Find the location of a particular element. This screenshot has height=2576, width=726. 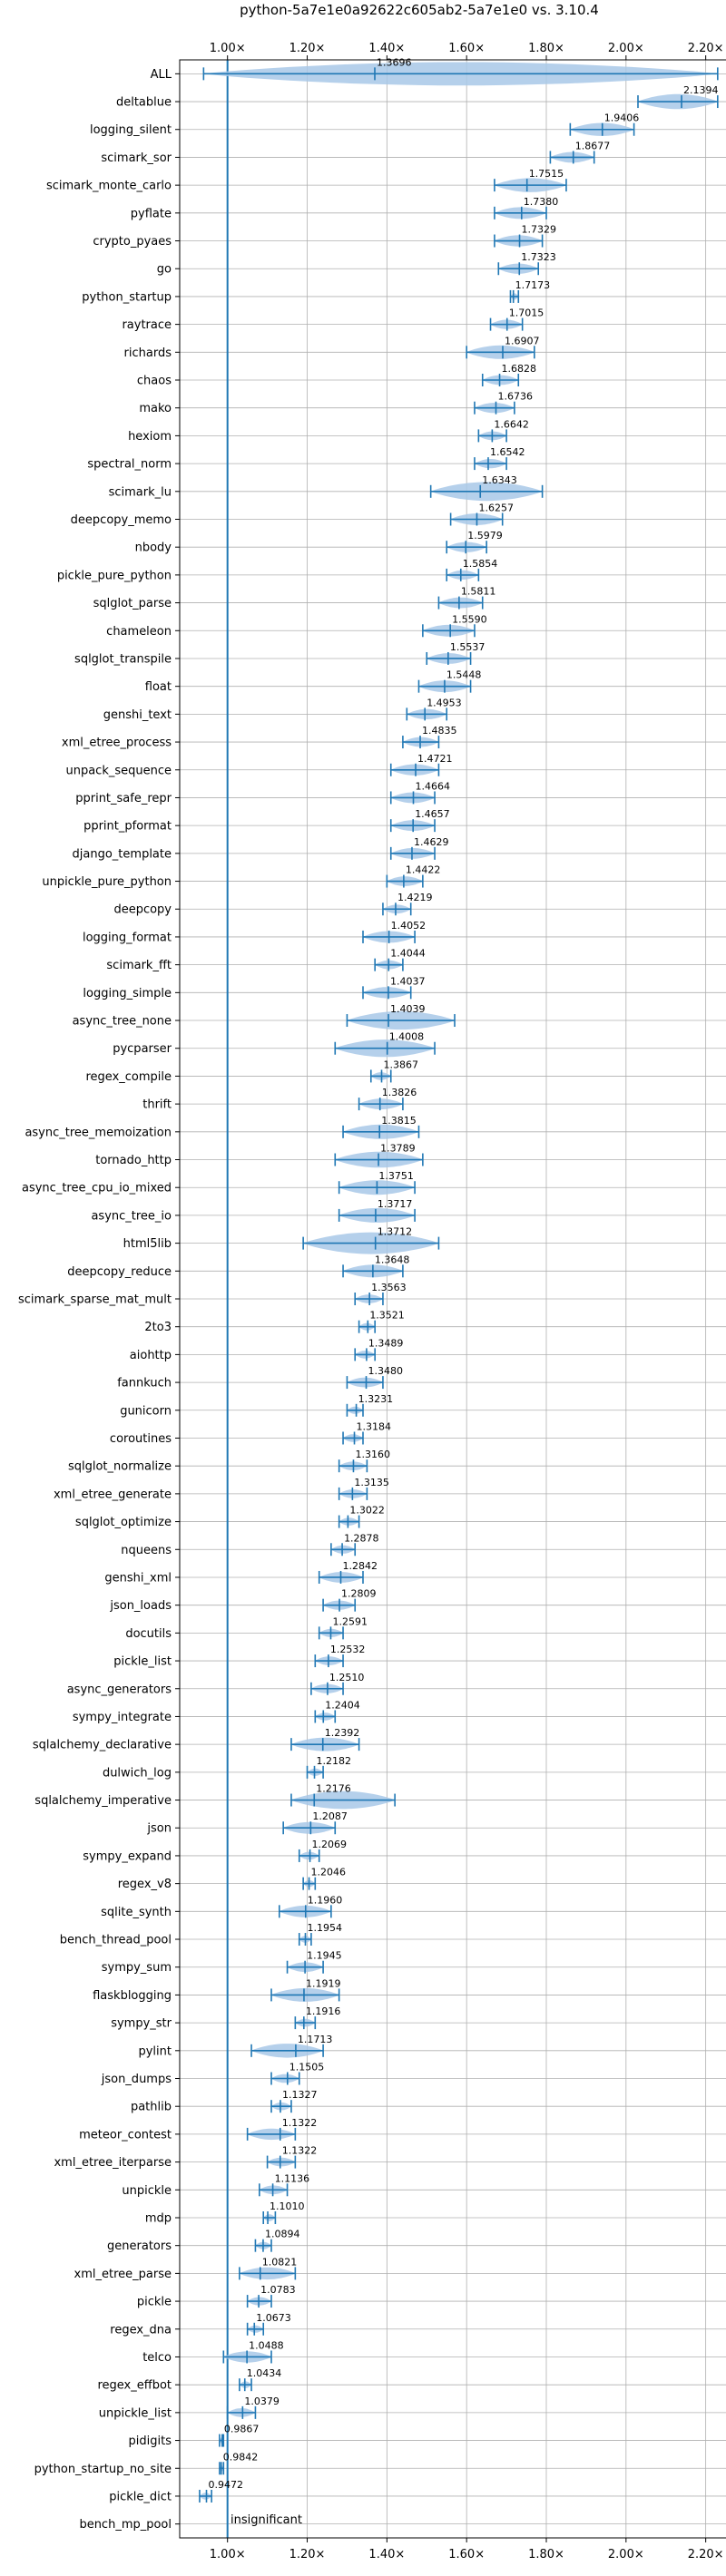

y-tick-label: dulwich_log is located at coordinates (137, 1773).